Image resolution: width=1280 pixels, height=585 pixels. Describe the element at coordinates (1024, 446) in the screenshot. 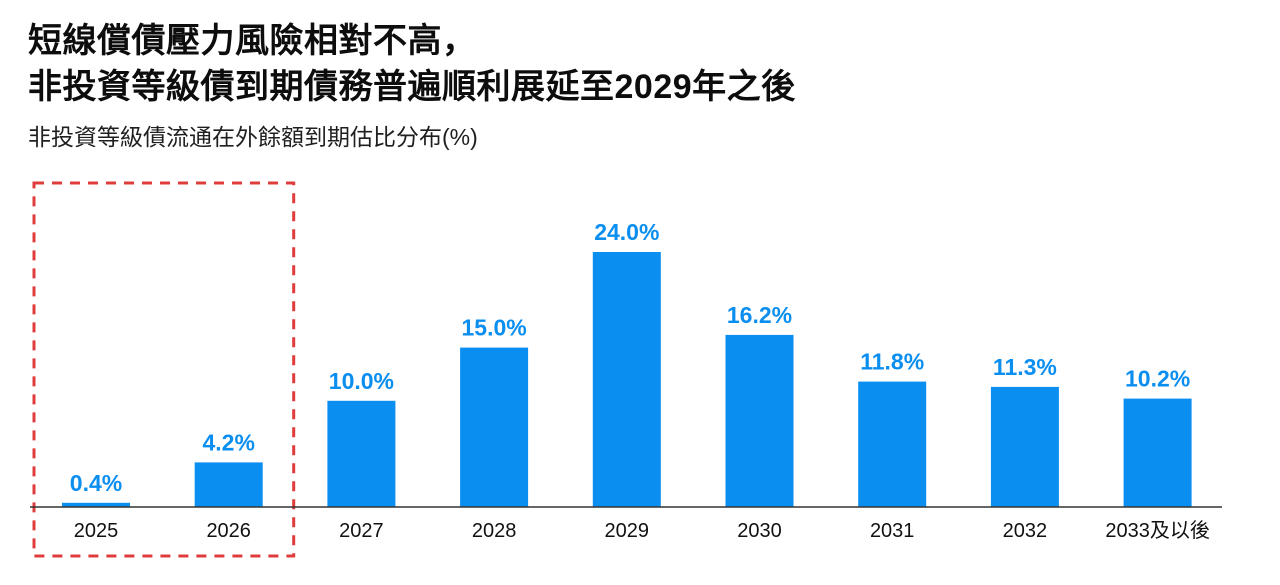

I see `bar-2032` at that location.